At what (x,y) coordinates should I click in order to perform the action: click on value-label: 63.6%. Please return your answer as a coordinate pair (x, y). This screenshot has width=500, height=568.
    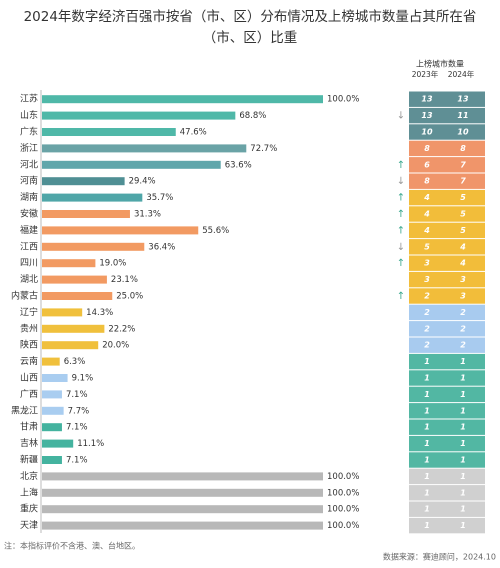
    Looking at the image, I should click on (238, 165).